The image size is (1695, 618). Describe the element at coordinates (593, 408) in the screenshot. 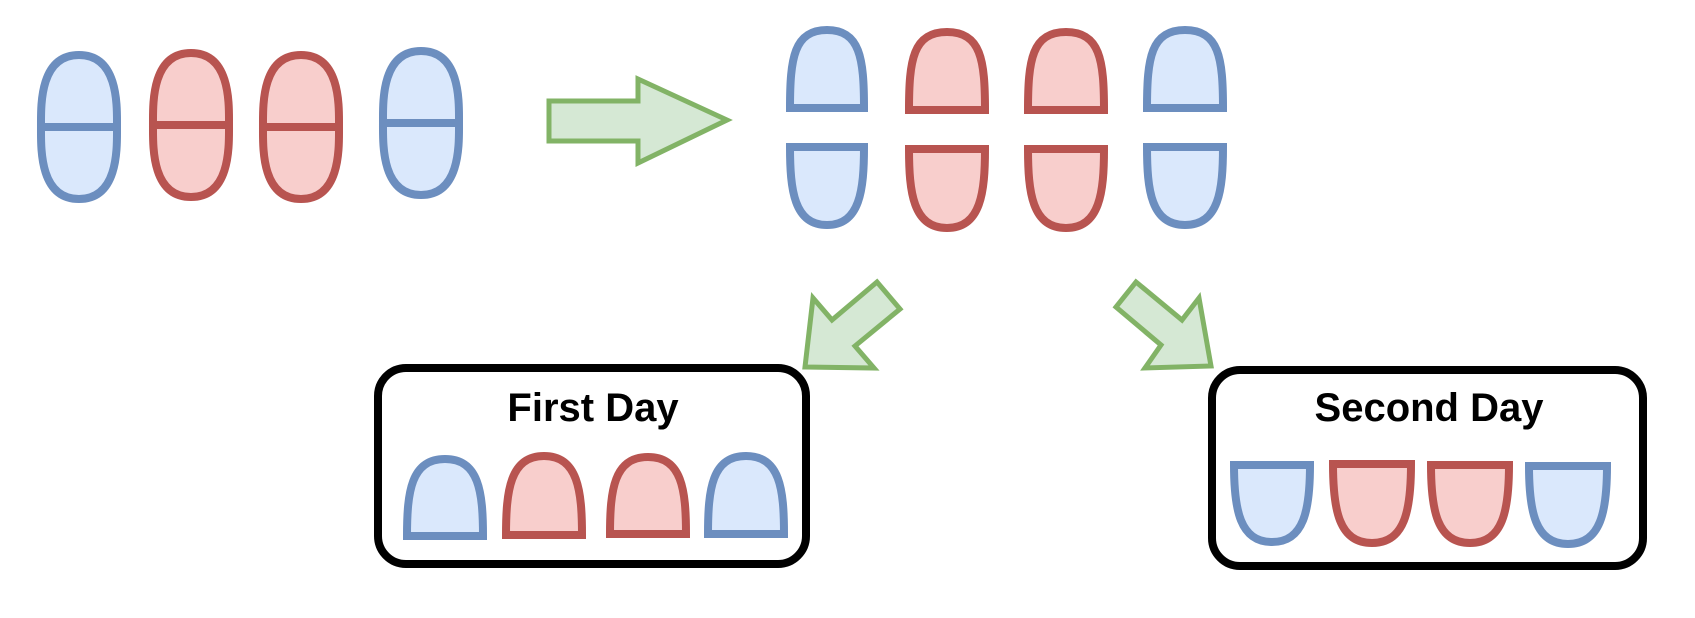

I see `first-day-label: First Day` at that location.